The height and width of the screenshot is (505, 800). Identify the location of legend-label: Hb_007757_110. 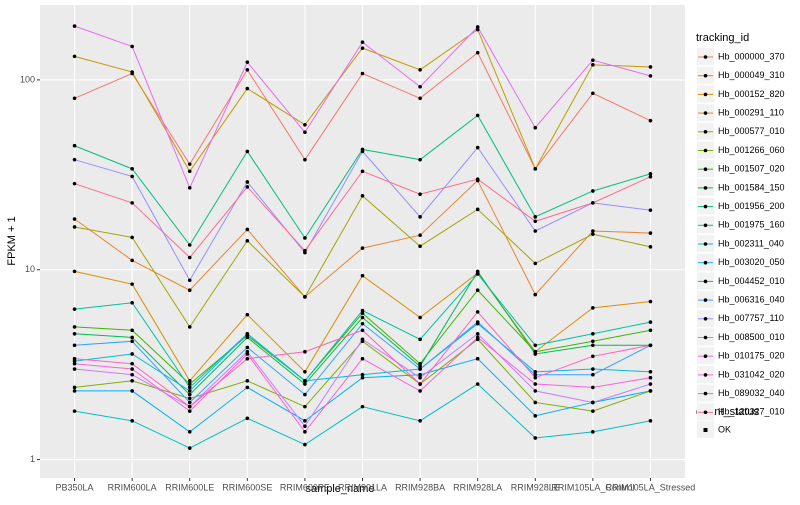
(751, 318).